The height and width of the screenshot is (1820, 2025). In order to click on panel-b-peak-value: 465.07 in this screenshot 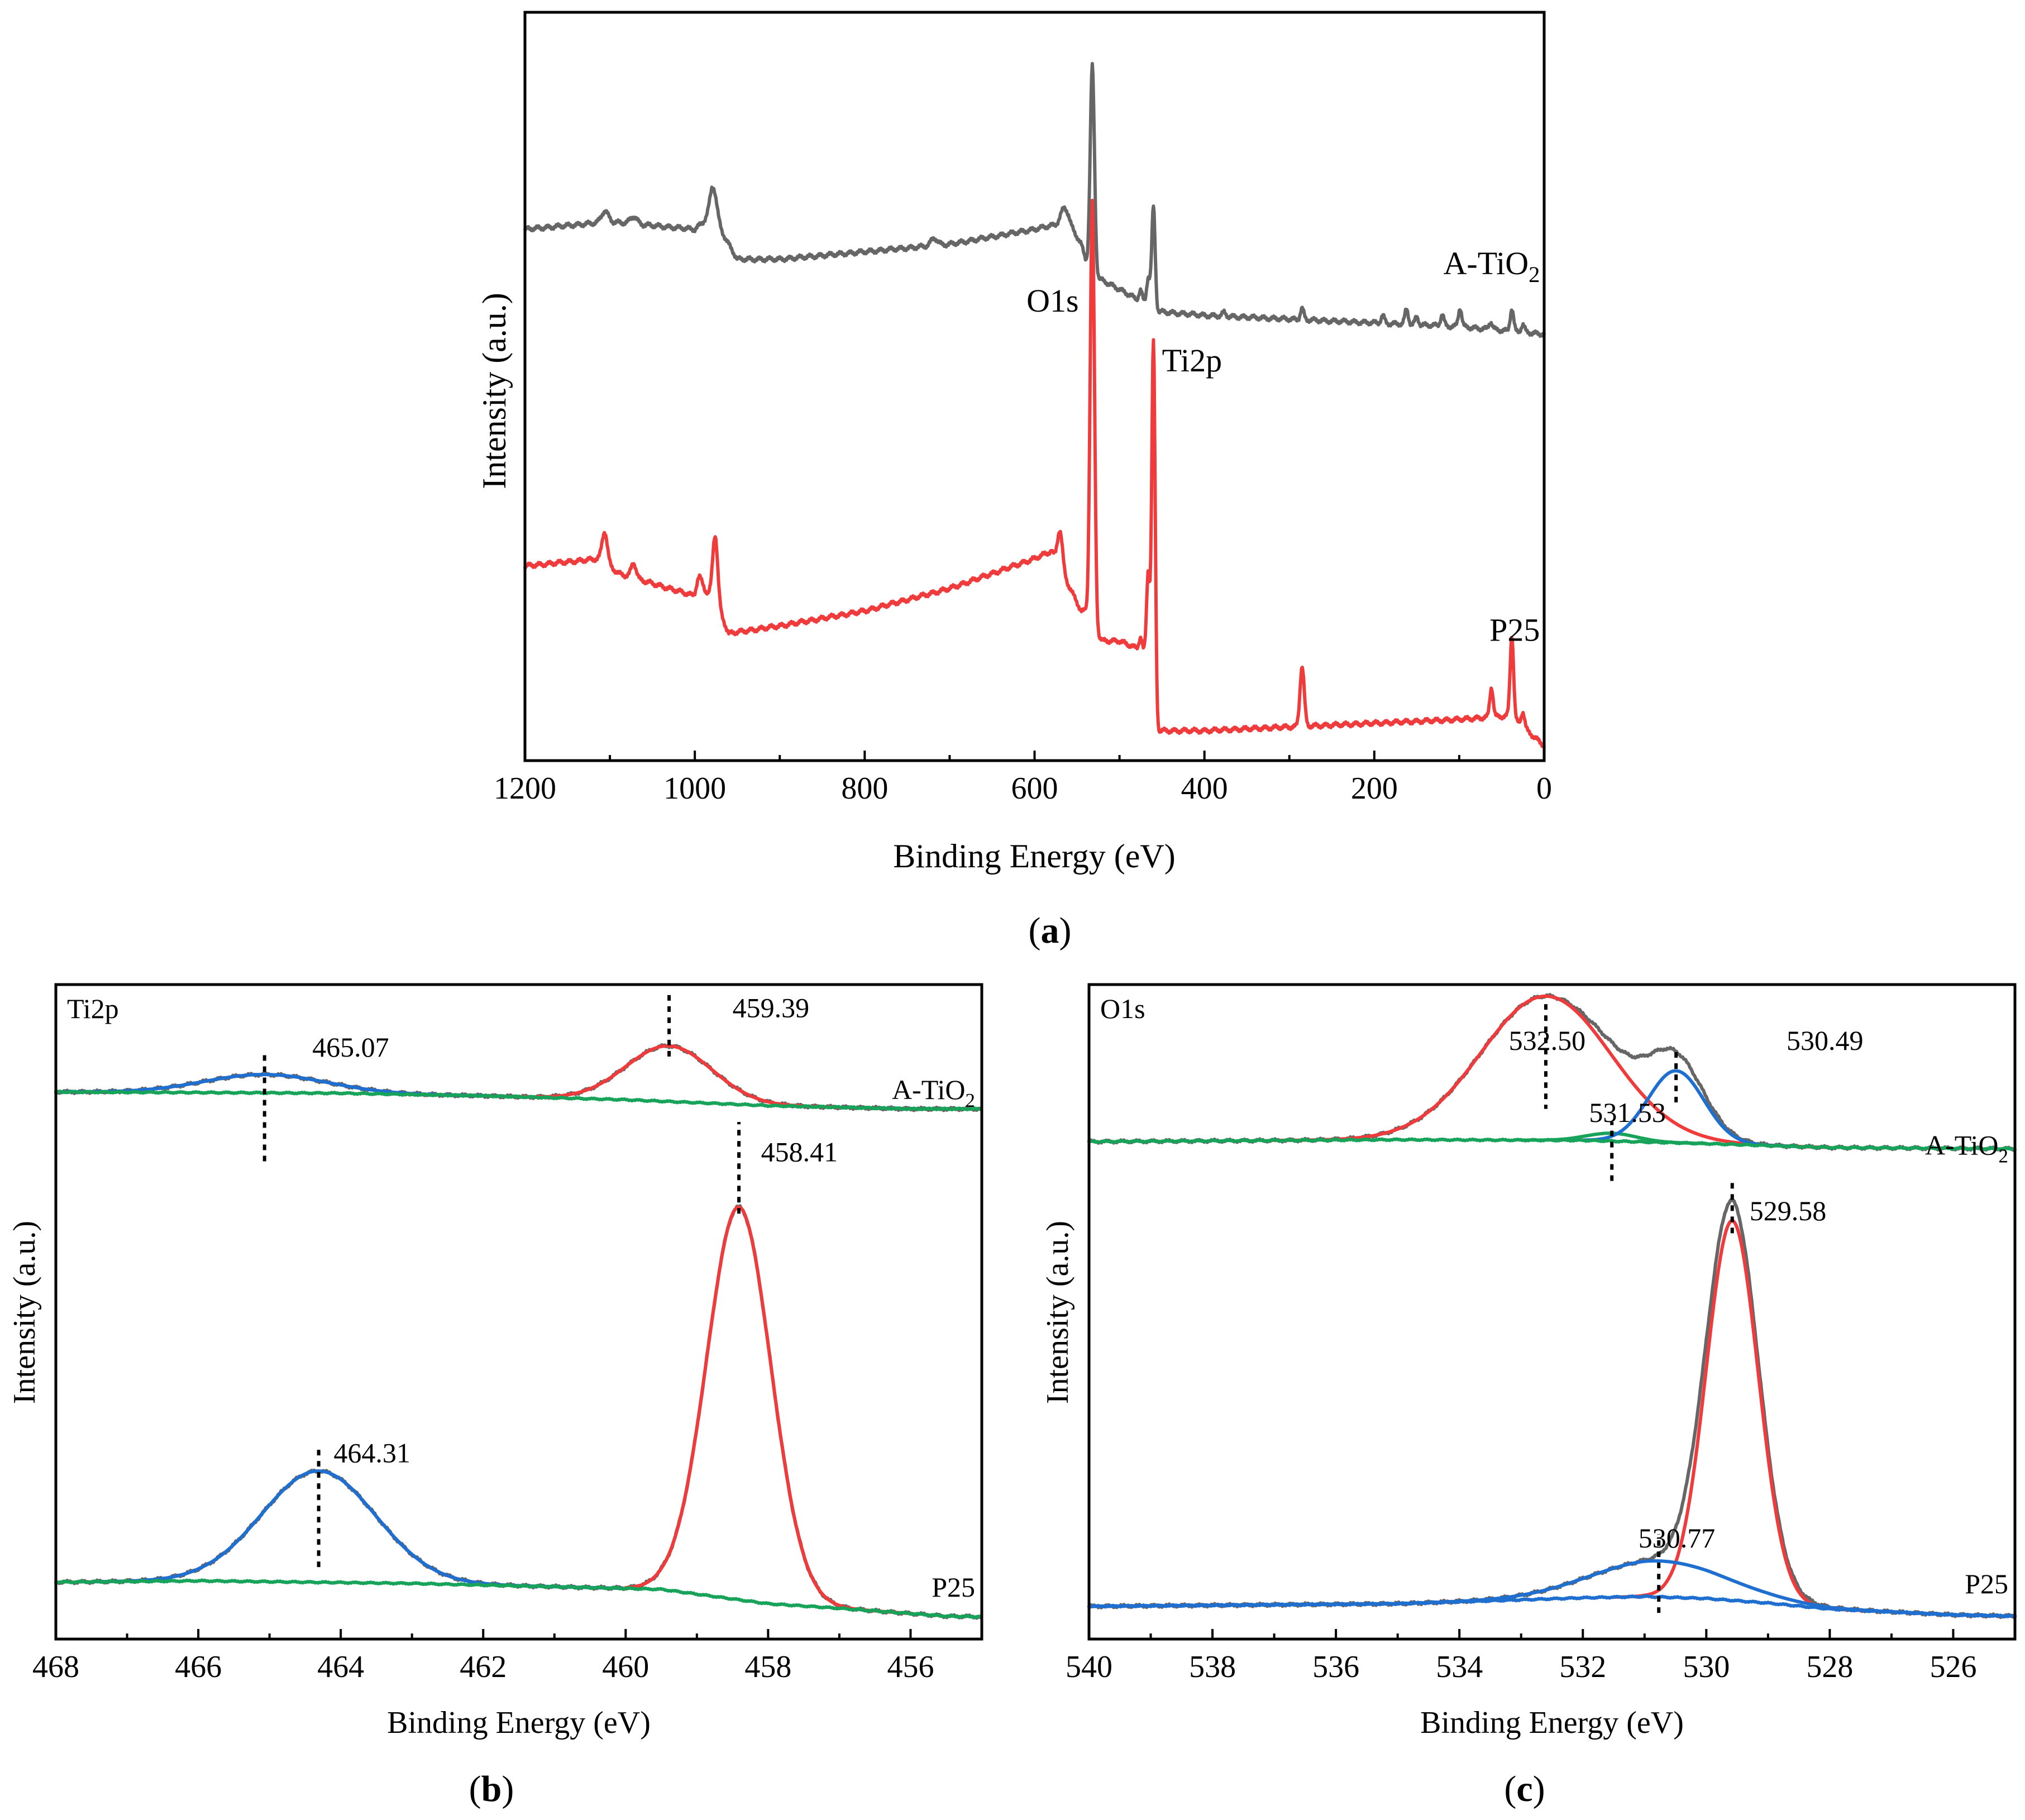, I will do `click(351, 1047)`.